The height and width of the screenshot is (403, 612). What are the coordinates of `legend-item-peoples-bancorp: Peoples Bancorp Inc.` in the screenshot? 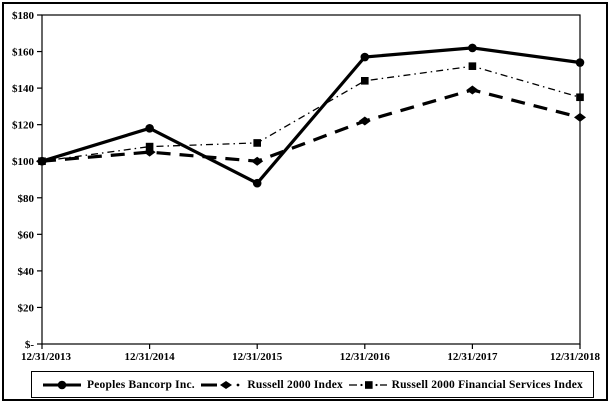 It's located at (118, 385).